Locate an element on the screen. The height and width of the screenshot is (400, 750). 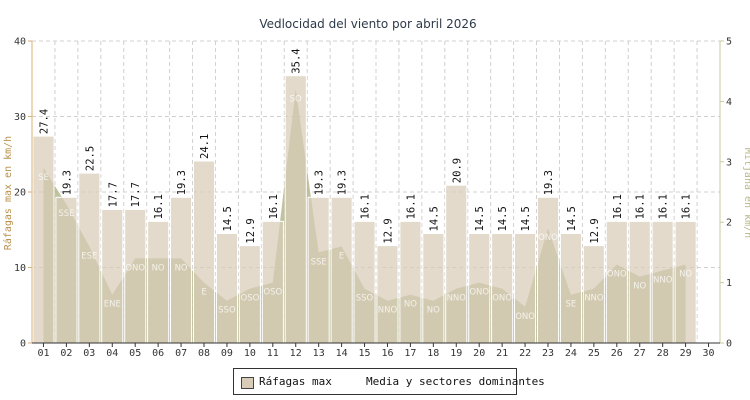
y-tick-label: 40 is located at coordinates (20, 42).